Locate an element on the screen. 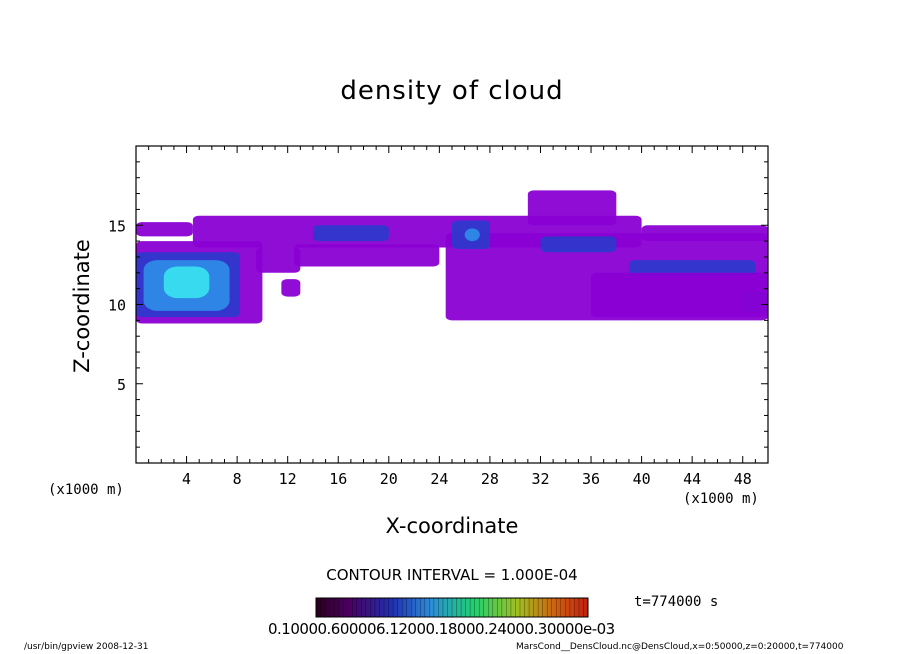  chart-title: density of cloud is located at coordinates (452, 91).